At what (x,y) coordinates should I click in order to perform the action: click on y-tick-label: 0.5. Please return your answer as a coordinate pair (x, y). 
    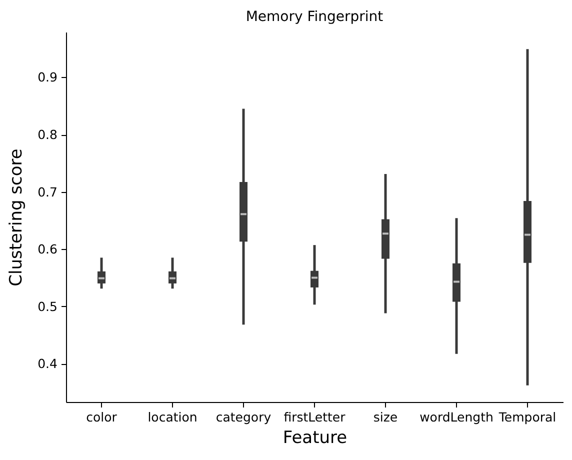
    Looking at the image, I should click on (48, 306).